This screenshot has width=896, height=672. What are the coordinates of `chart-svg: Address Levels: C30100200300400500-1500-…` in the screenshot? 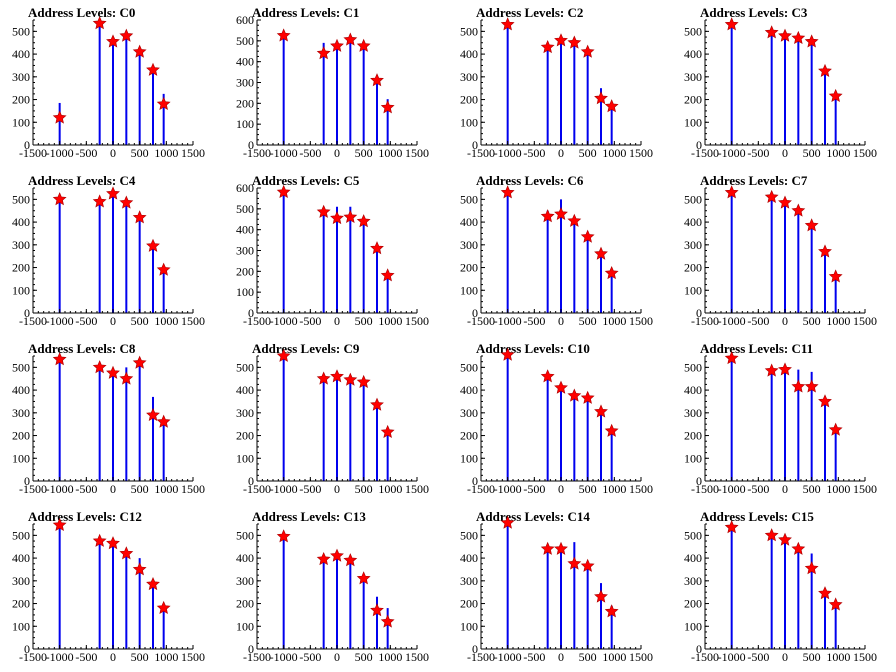 It's located at (780, 82).